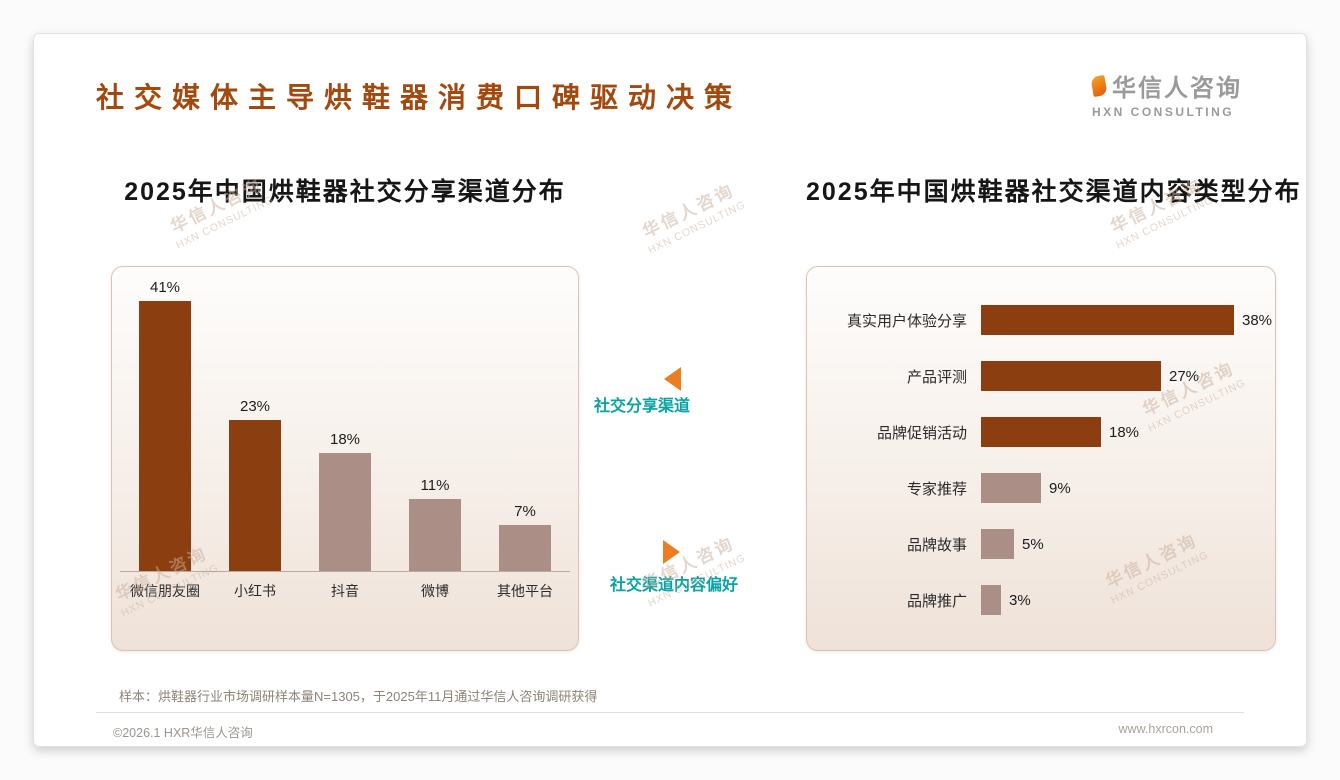 The image size is (1340, 780). What do you see at coordinates (670, 712) in the screenshot?
I see `footer-divider` at bounding box center [670, 712].